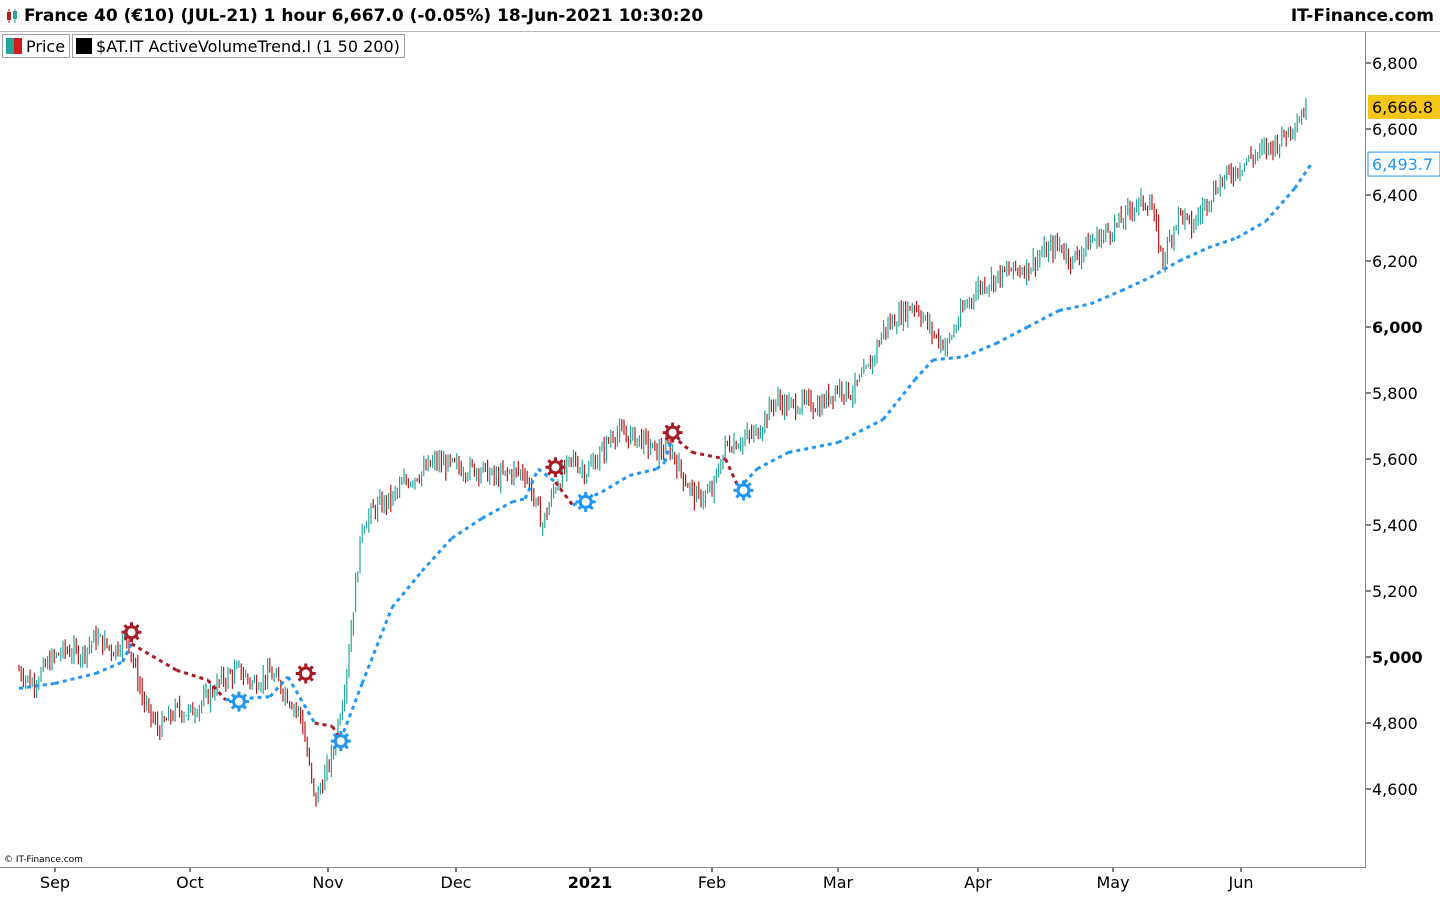 The width and height of the screenshot is (1440, 900). I want to click on y-tick-label: 4,800, so click(1395, 723).